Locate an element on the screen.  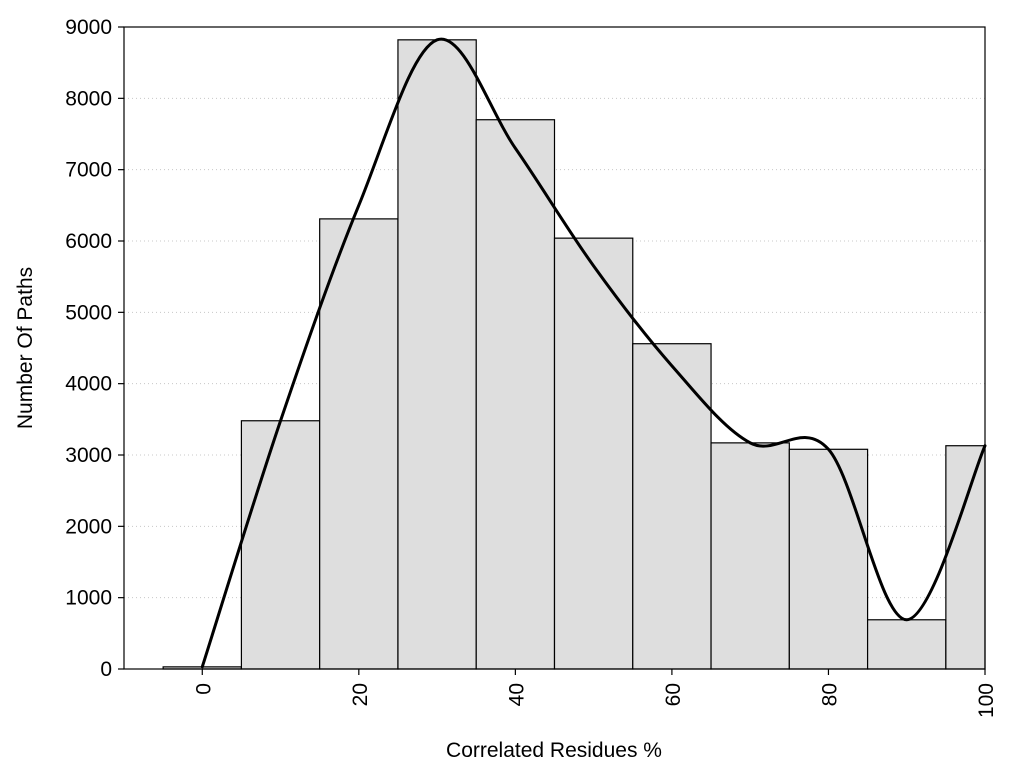
y-tick-label-4000: 4000 is located at coordinates (88, 384).